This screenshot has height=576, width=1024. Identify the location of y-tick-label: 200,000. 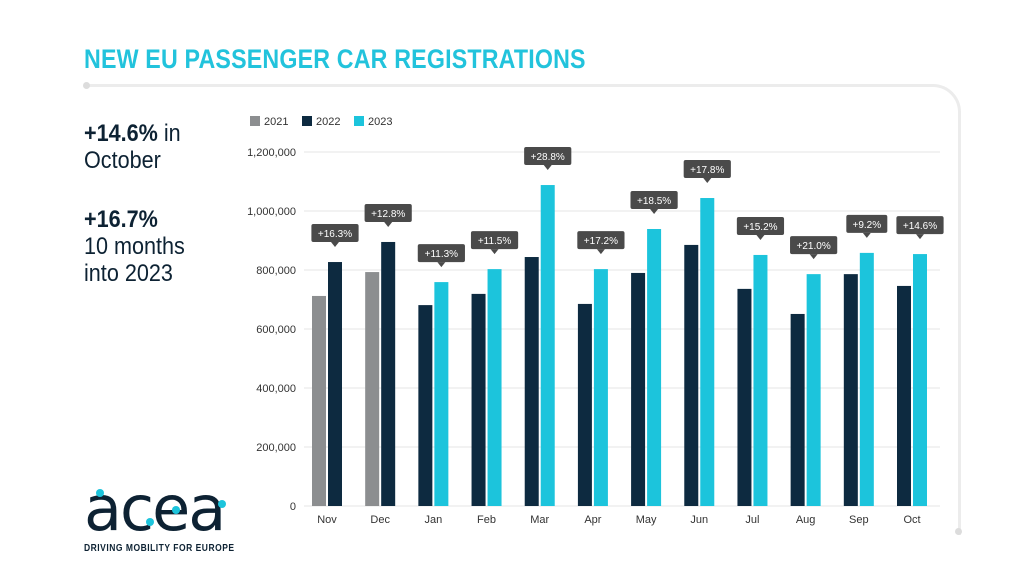
(276, 448).